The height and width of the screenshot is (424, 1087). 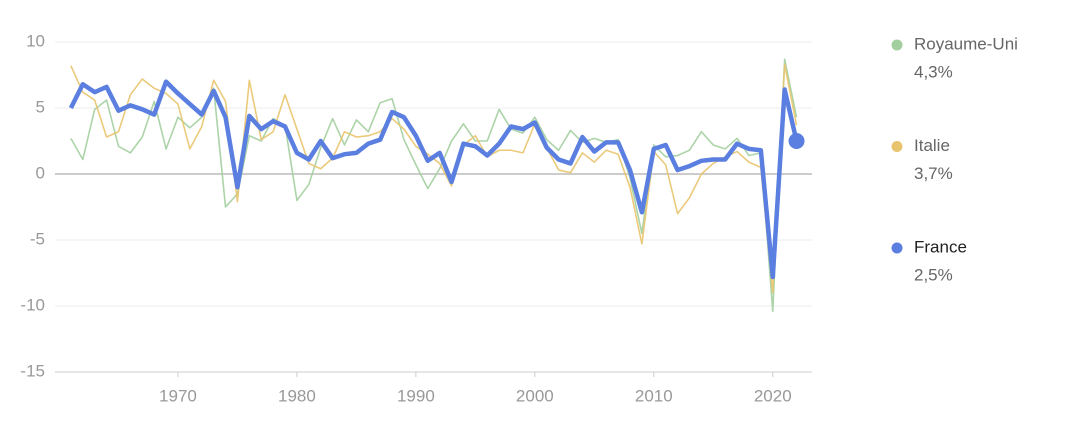 I want to click on y-tick-label: 10, so click(x=35, y=40).